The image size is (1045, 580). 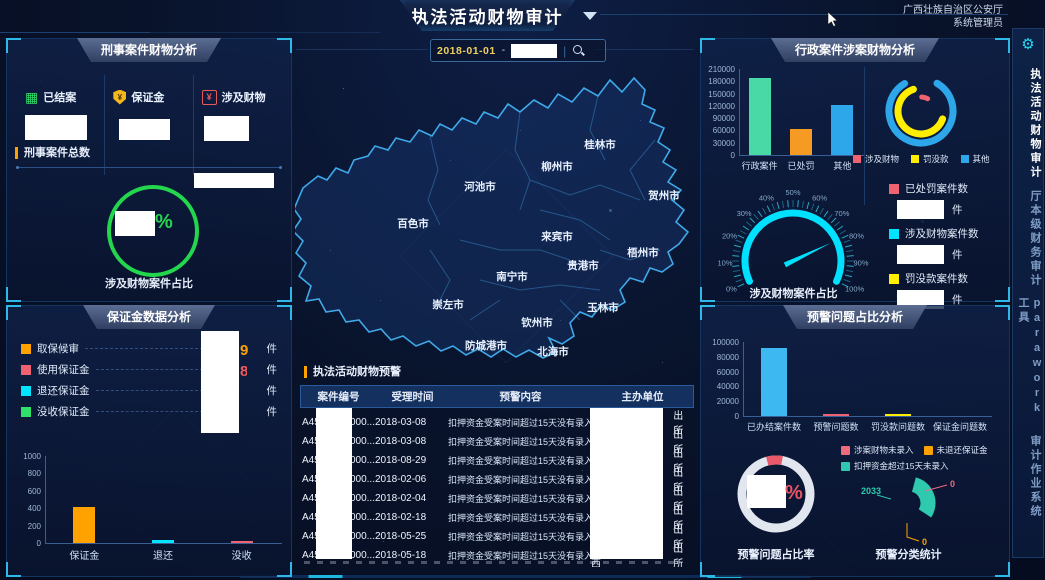 I want to click on gauge-tick-label: 80%, so click(x=856, y=236).